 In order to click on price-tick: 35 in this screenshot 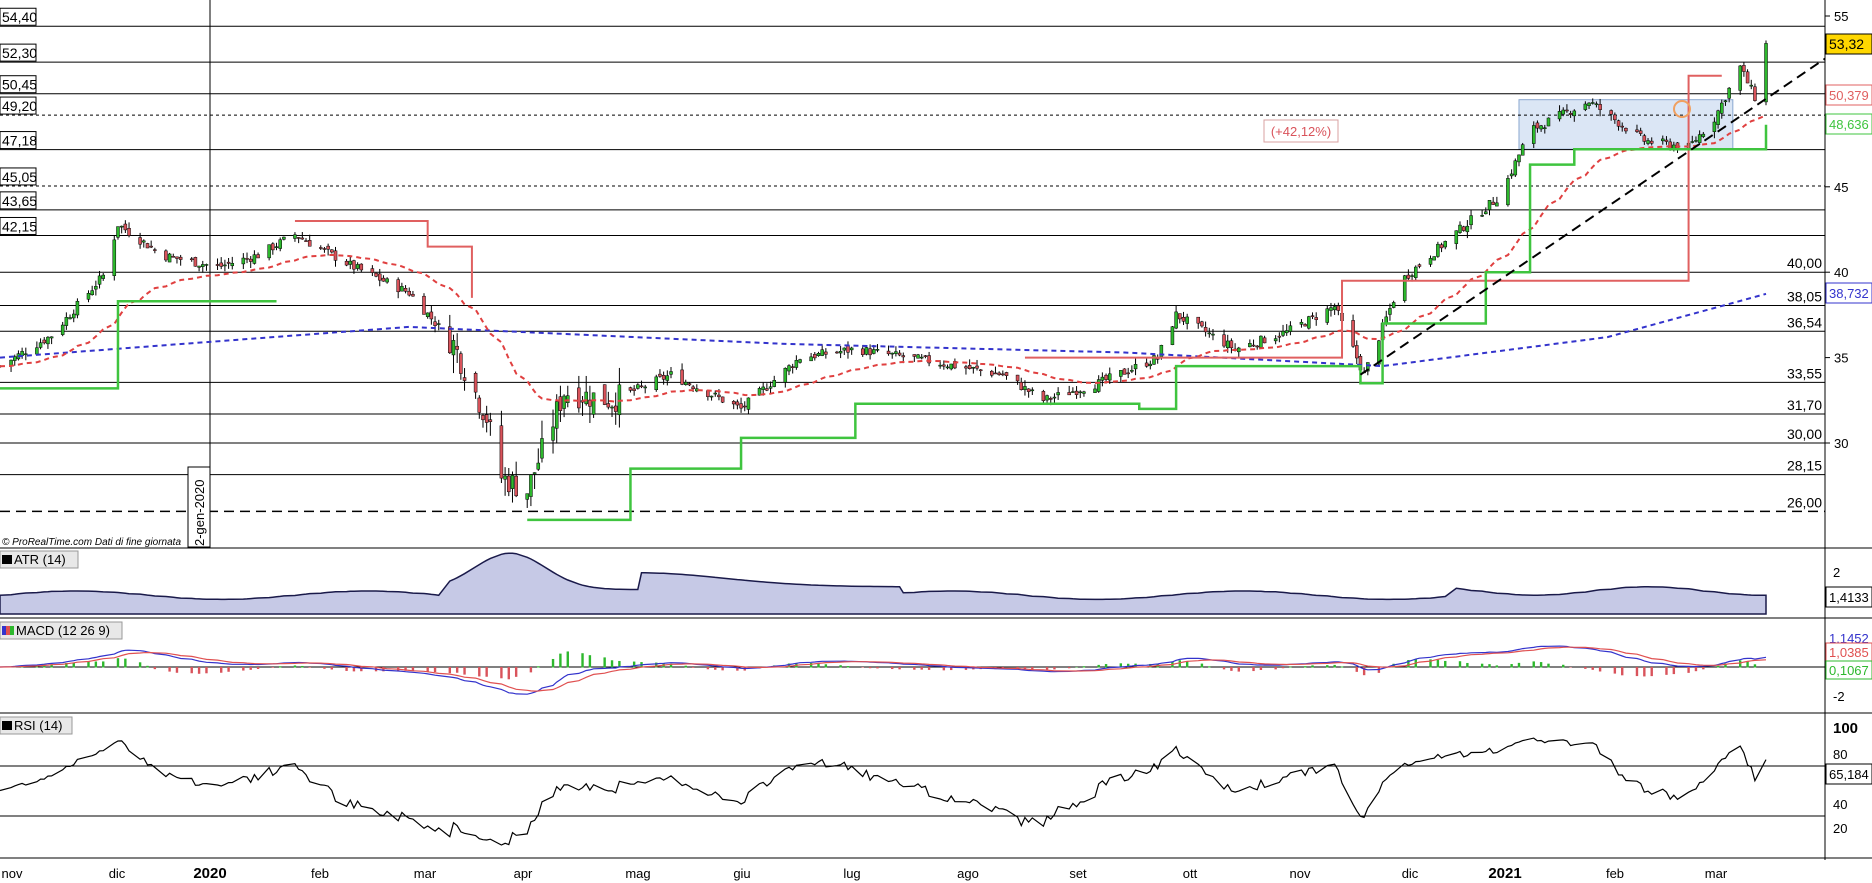, I will do `click(1841, 358)`.